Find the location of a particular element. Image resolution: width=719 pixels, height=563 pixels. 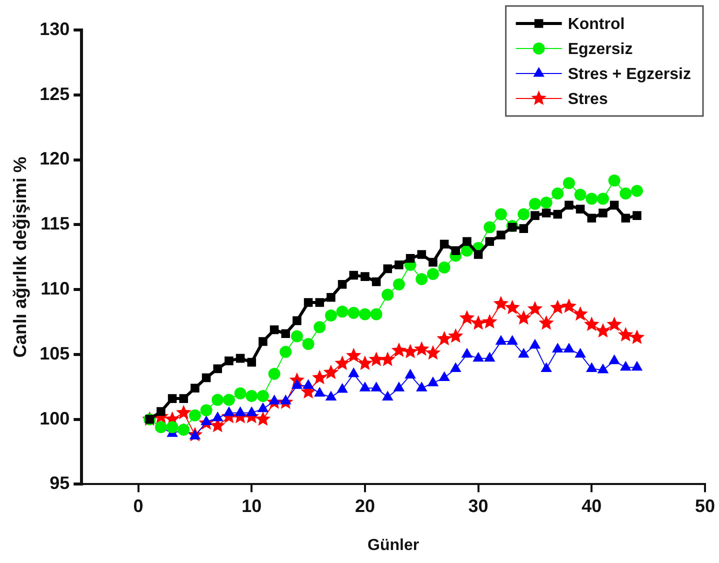

x-axis-title: Günler is located at coordinates (394, 545).